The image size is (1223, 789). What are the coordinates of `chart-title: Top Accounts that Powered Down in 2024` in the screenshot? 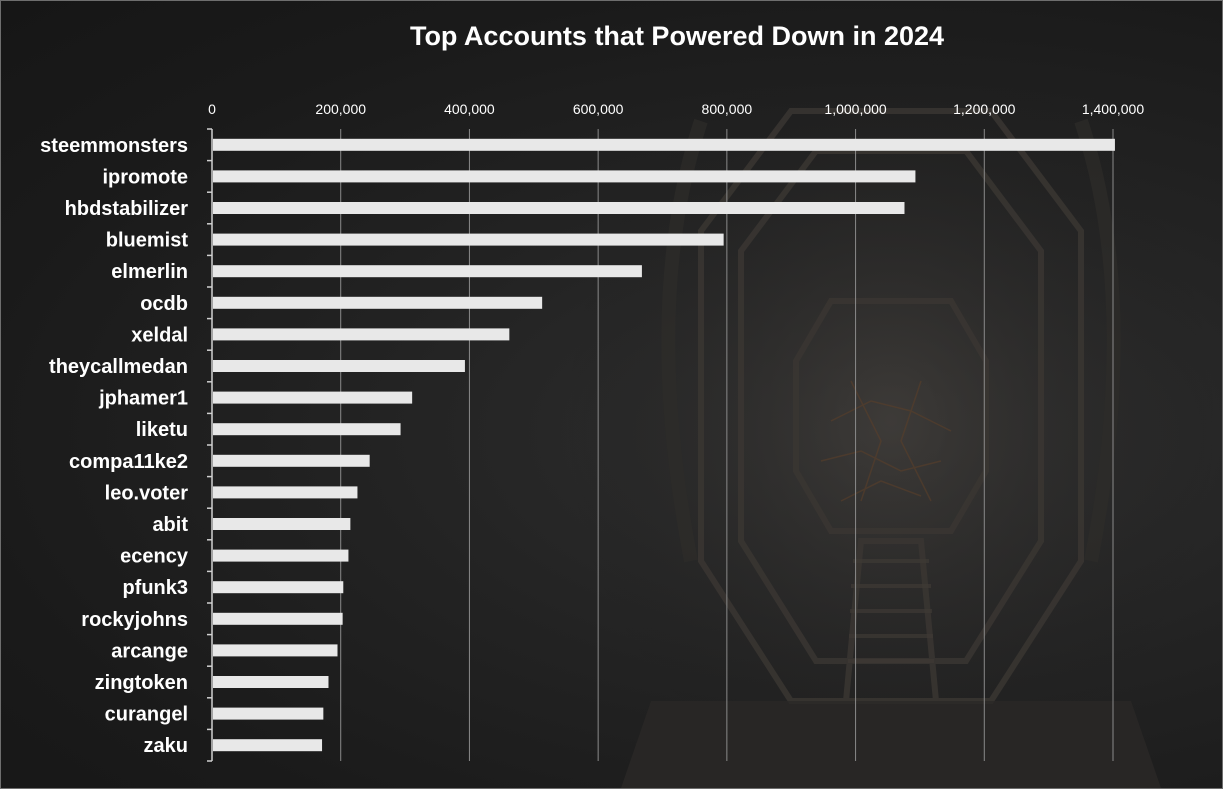 It's located at (677, 36).